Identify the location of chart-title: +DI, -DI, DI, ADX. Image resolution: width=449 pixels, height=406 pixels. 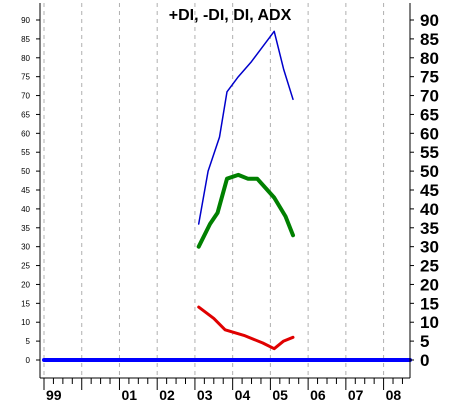
(230, 15).